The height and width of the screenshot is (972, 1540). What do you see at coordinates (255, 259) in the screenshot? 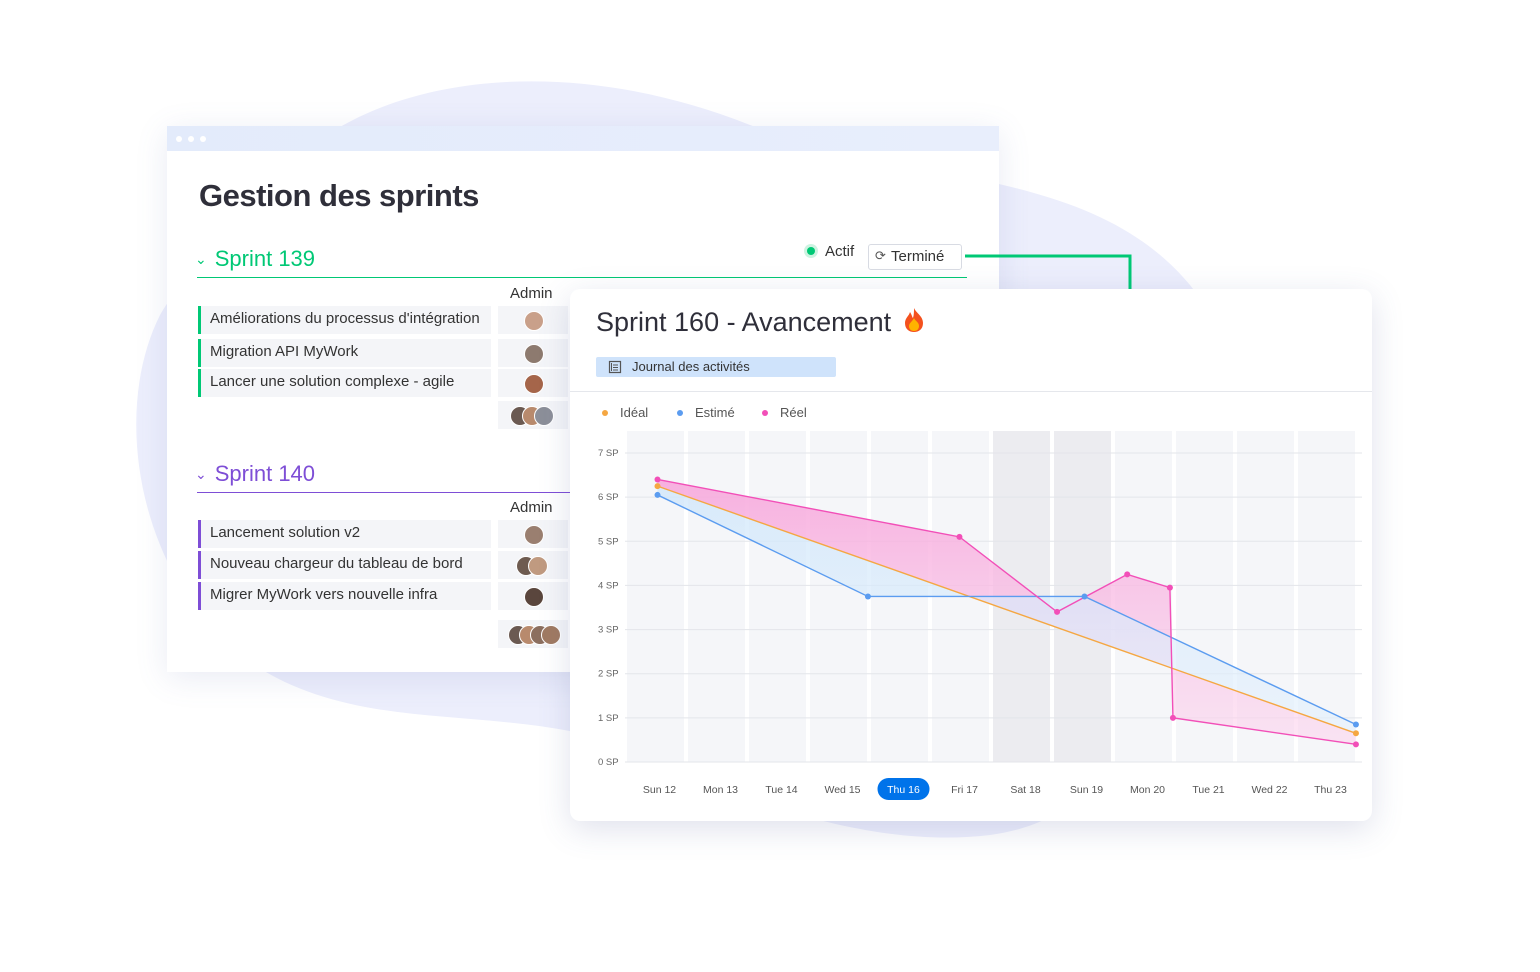
I see `sprint-group-header: ⌄ Sprint 139` at bounding box center [255, 259].